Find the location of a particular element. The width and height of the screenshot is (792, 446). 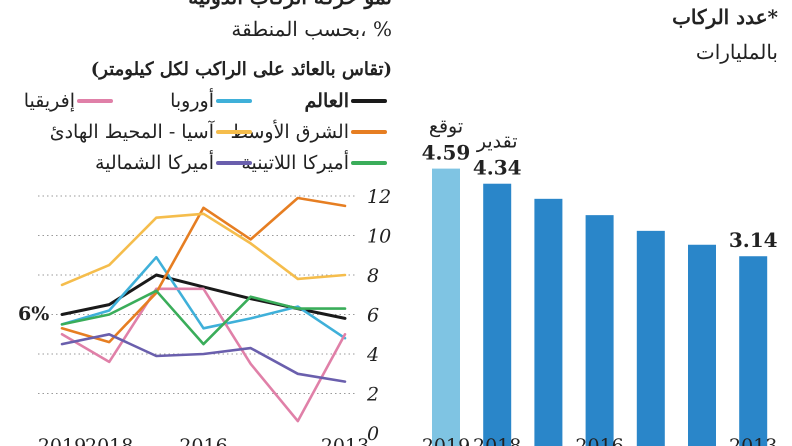

right-chart-subtitle: بالمليارات is located at coordinates (737, 52).